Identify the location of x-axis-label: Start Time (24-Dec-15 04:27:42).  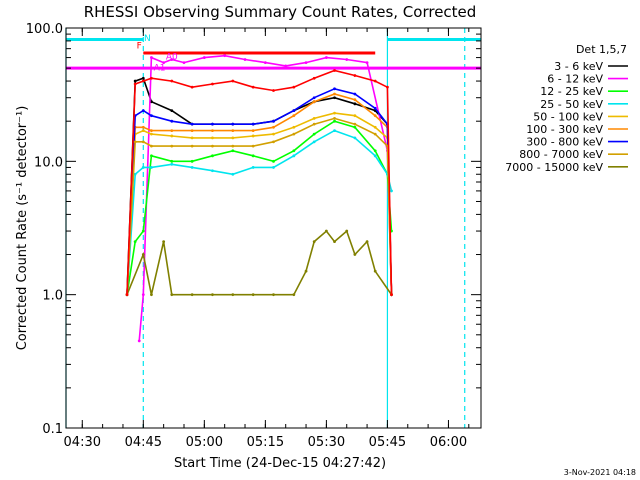
(280, 463).